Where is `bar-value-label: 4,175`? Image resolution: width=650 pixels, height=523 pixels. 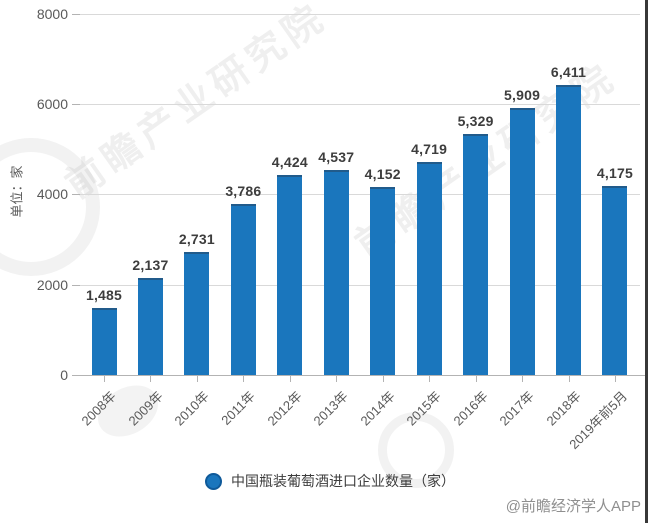
bar-value-label: 4,175 is located at coordinates (614, 173).